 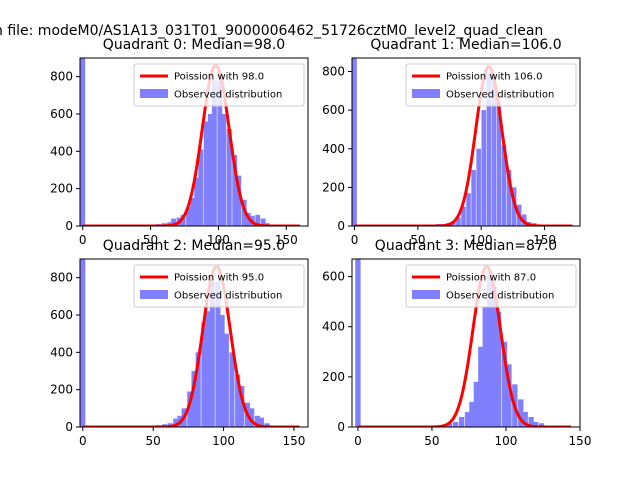 What do you see at coordinates (194, 45) in the screenshot?
I see `subplot-title: Quadrant 0: Median=98.0` at bounding box center [194, 45].